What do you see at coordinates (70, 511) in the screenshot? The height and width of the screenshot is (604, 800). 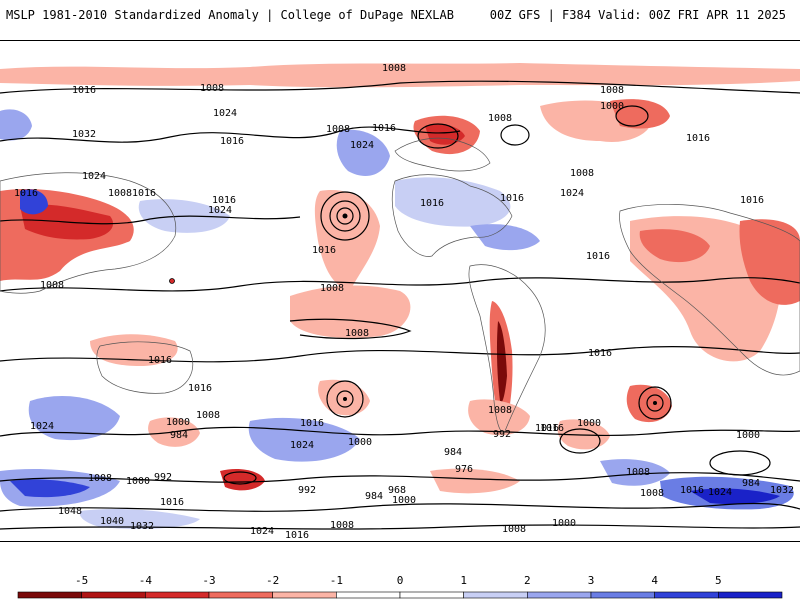 I see `isobar-label: 1048` at bounding box center [70, 511].